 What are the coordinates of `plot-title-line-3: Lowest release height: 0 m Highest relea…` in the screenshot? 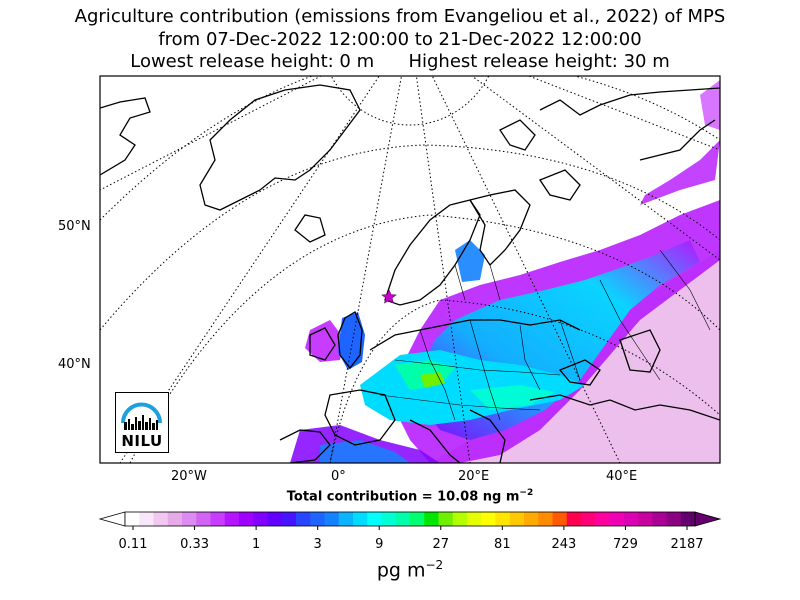 It's located at (400, 61).